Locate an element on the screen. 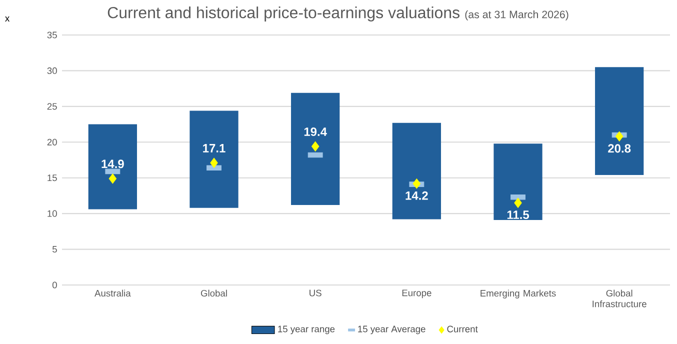  data-label: 19.4 is located at coordinates (315, 132).